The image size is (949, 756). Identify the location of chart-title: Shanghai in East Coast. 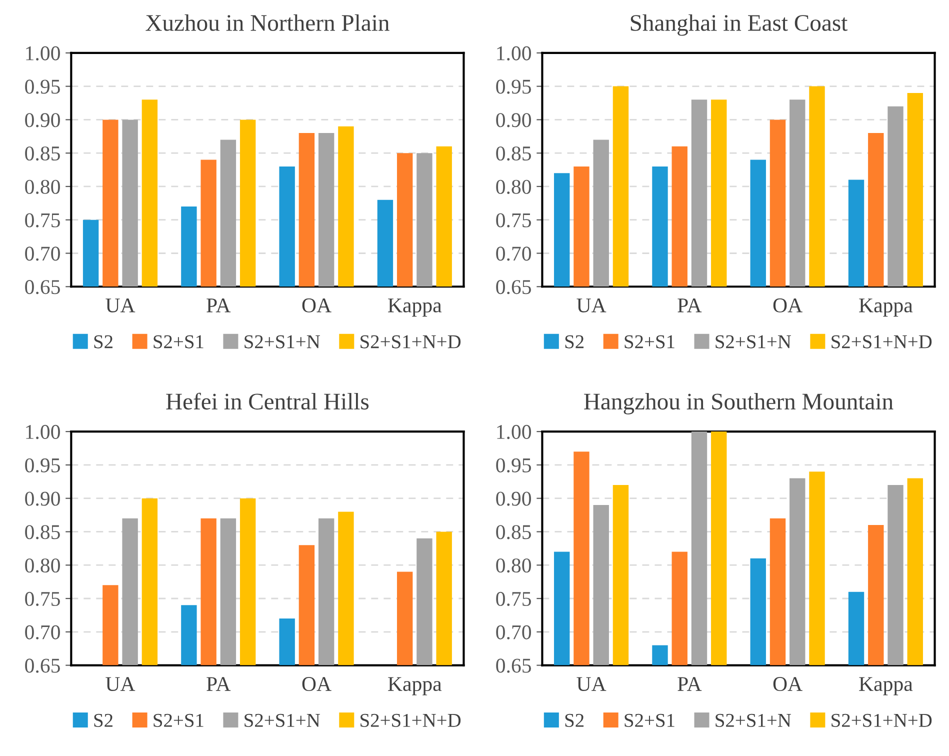
(739, 25).